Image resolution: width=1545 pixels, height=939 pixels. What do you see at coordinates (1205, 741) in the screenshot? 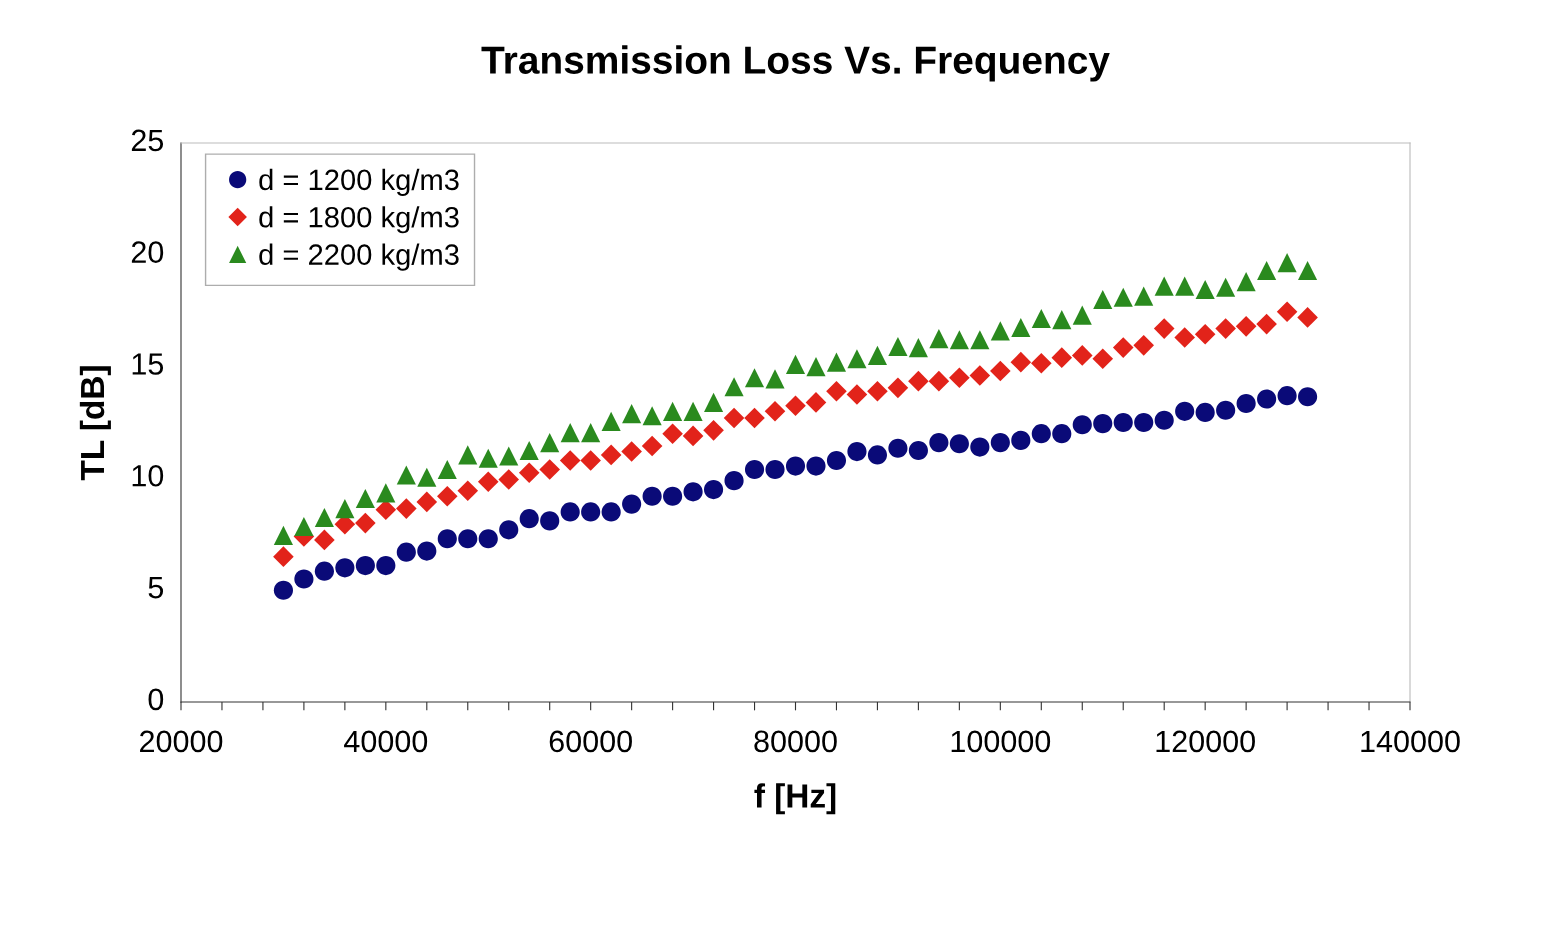
I see `x-tick-label: 120000` at bounding box center [1205, 741].